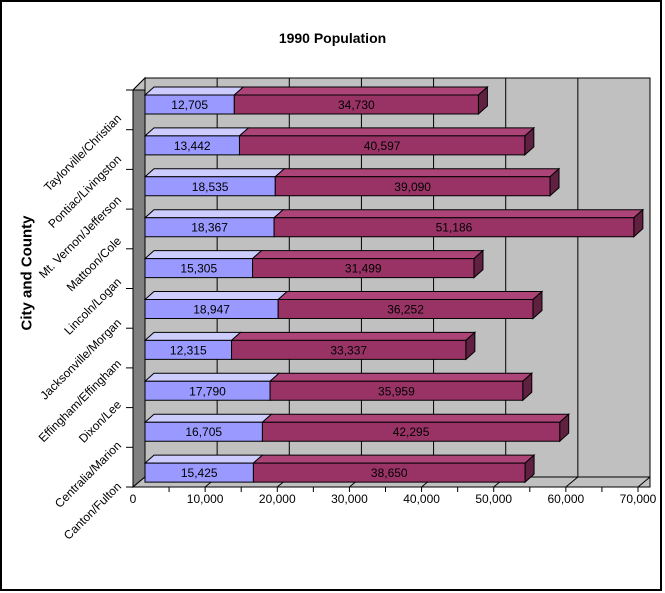  I want to click on bar-row: 18,535 39,090, so click(352, 182).